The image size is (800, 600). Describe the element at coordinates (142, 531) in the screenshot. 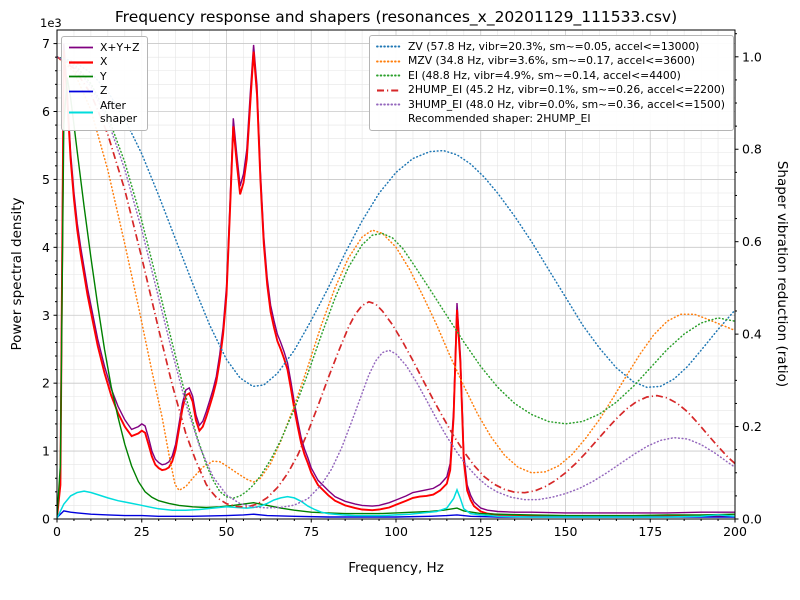

I see `x-tick-label: 25` at that location.